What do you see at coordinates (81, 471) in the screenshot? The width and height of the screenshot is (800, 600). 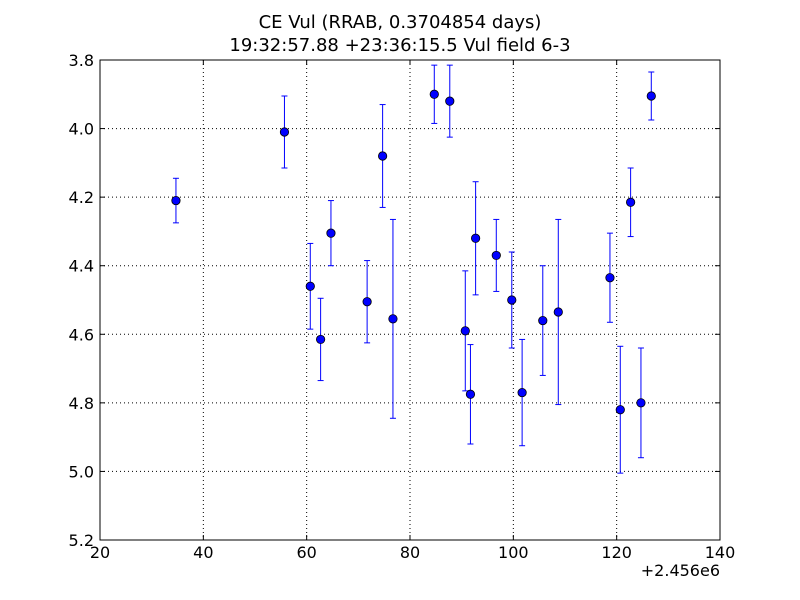 I see `y-tick-label: 5.0` at bounding box center [81, 471].